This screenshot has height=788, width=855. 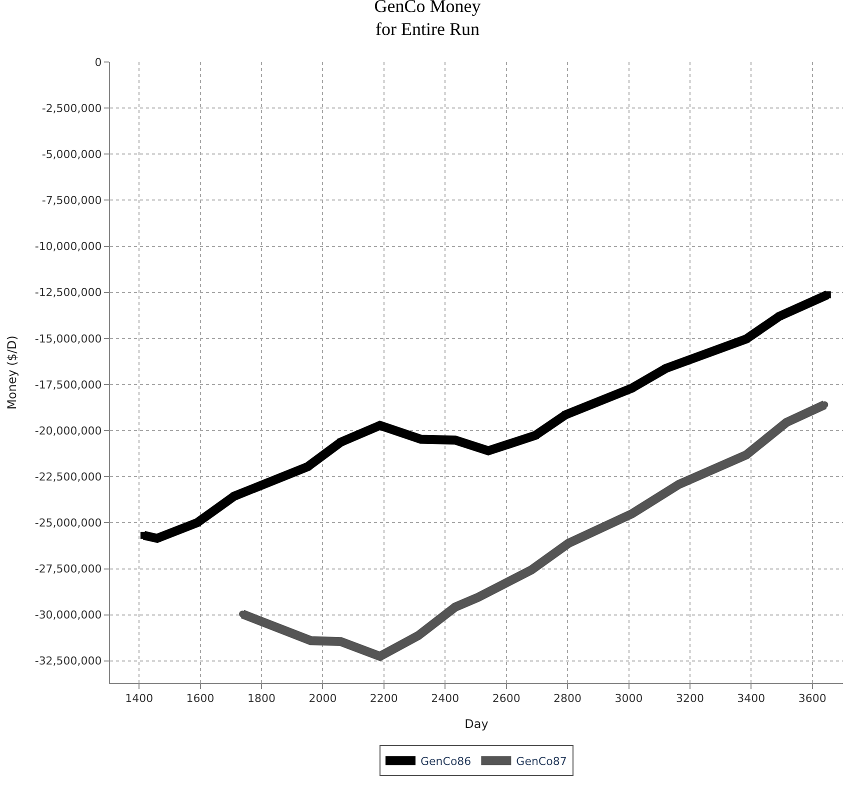 What do you see at coordinates (68, 661) in the screenshot?
I see `y-tick-label: -32,500,000` at bounding box center [68, 661].